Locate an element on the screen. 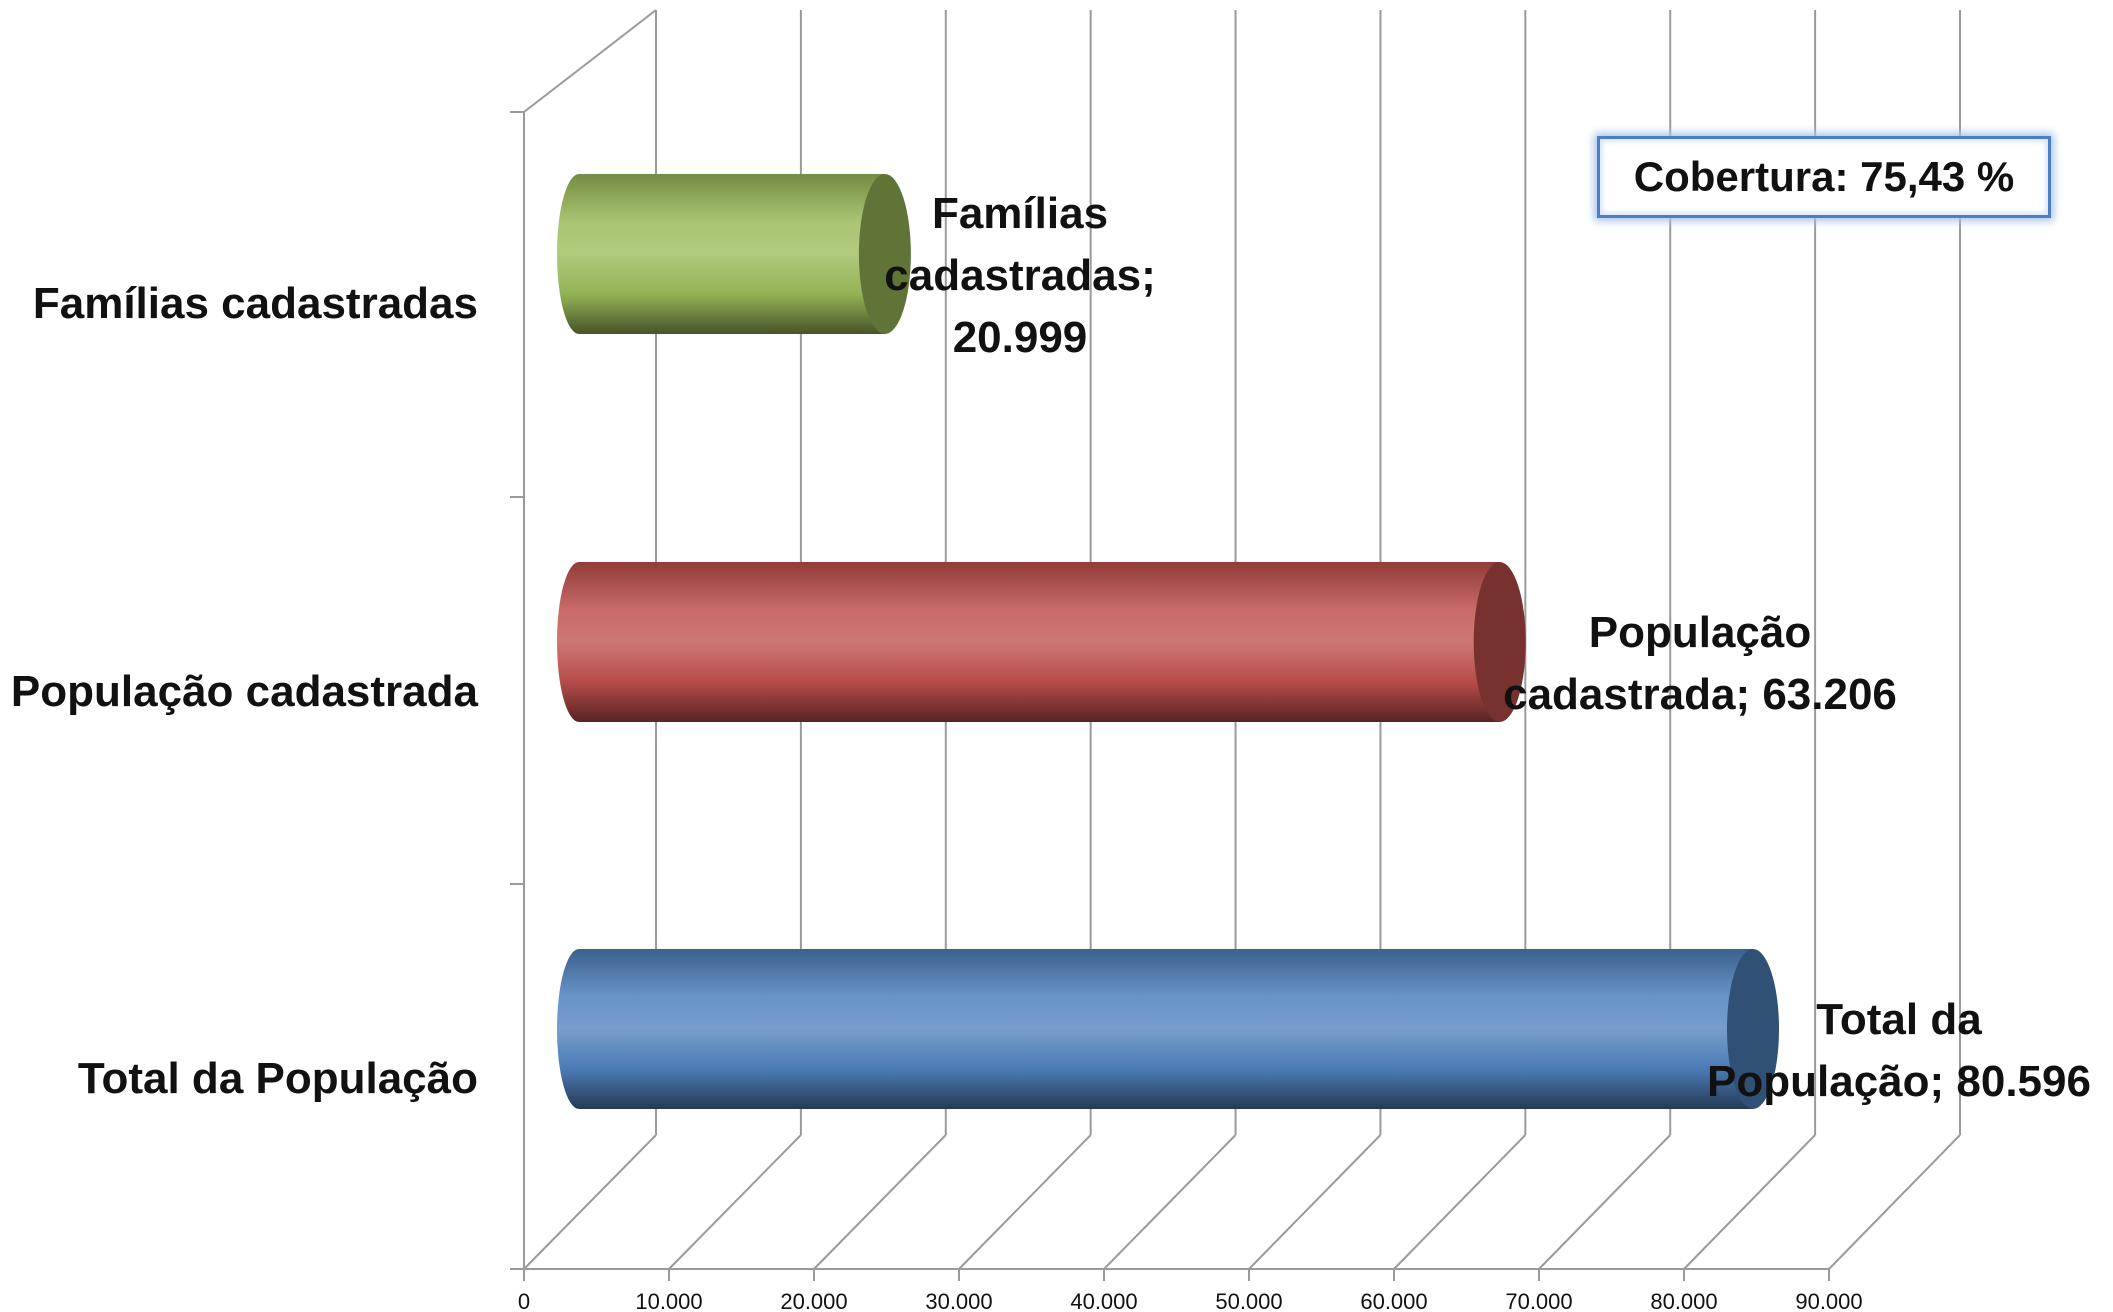  coverage-annotation-text: Cobertura: 75,43 % is located at coordinates (1824, 176).